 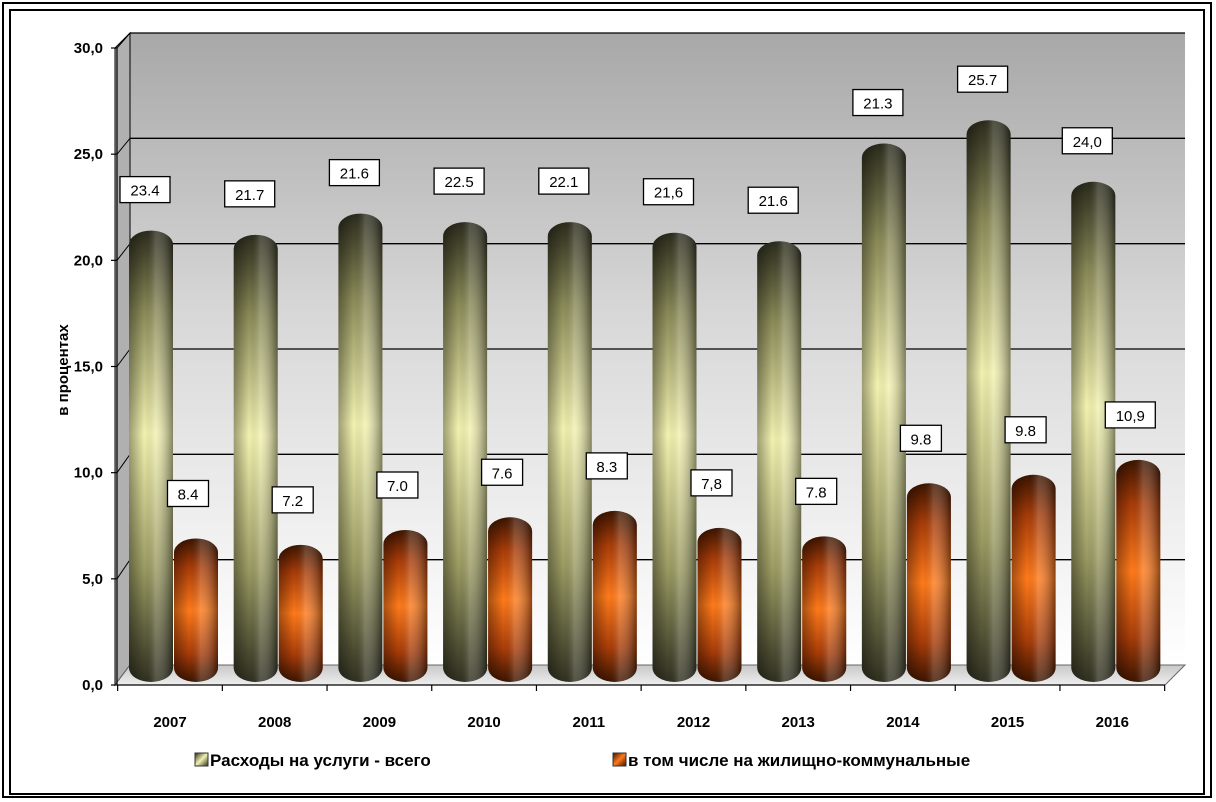 I want to click on data-label-text: 7,8, so click(x=711, y=484).